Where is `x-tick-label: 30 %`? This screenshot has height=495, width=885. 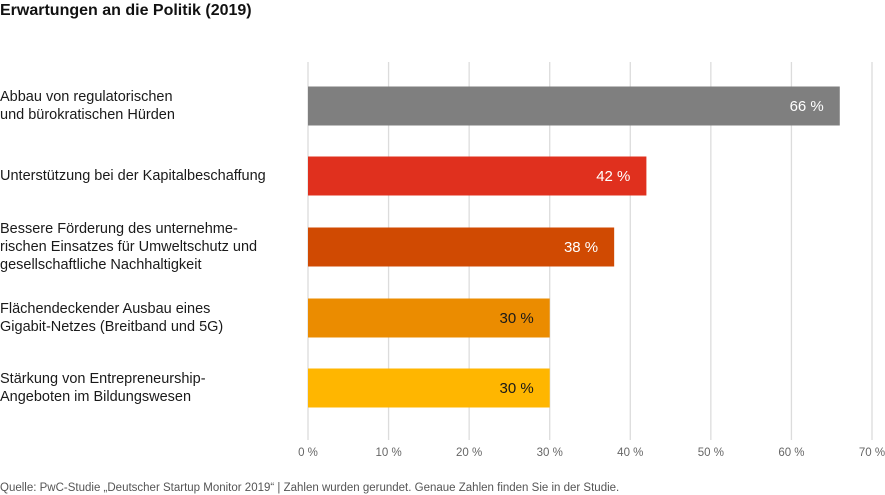
x-tick-label: 30 % is located at coordinates (550, 453).